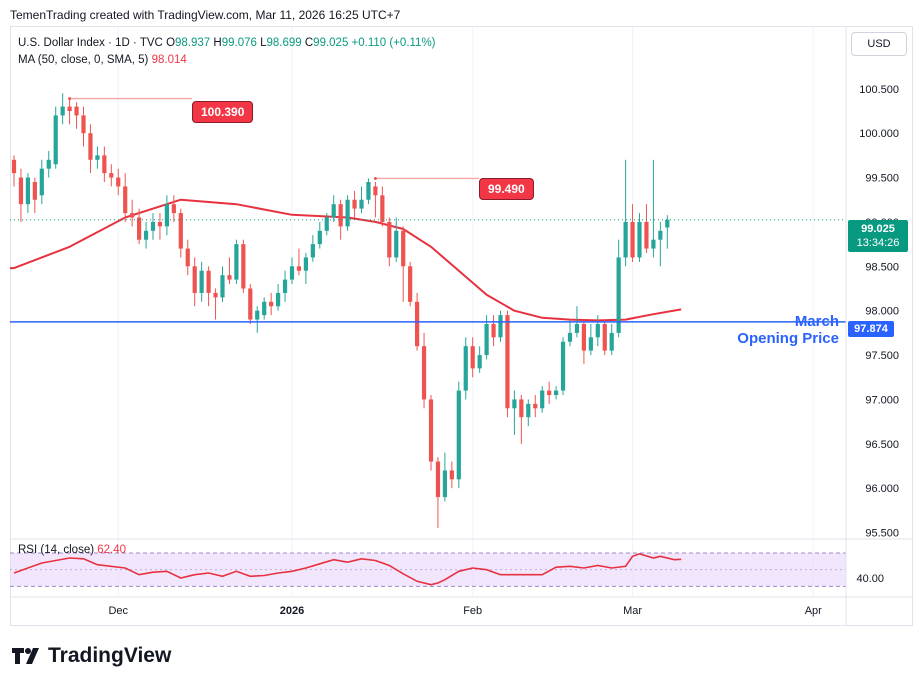  Describe the element at coordinates (878, 236) in the screenshot. I see `last-price-tag: 99.025 13:34:26` at that location.